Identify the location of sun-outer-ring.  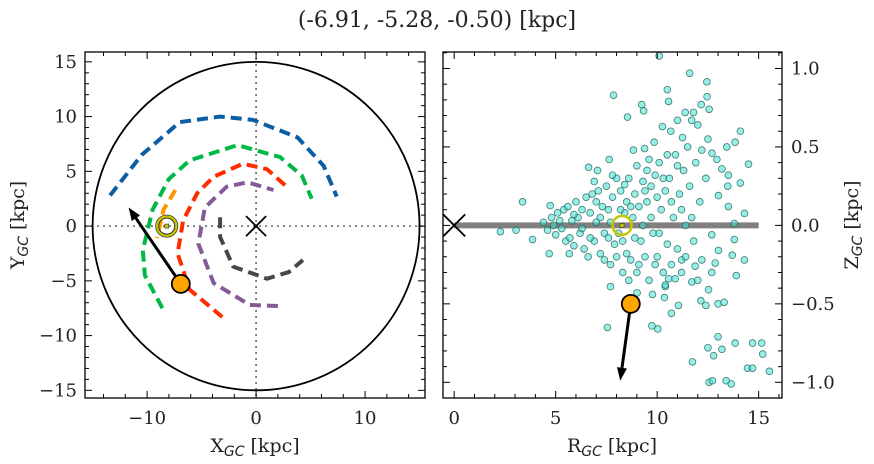
(167, 226).